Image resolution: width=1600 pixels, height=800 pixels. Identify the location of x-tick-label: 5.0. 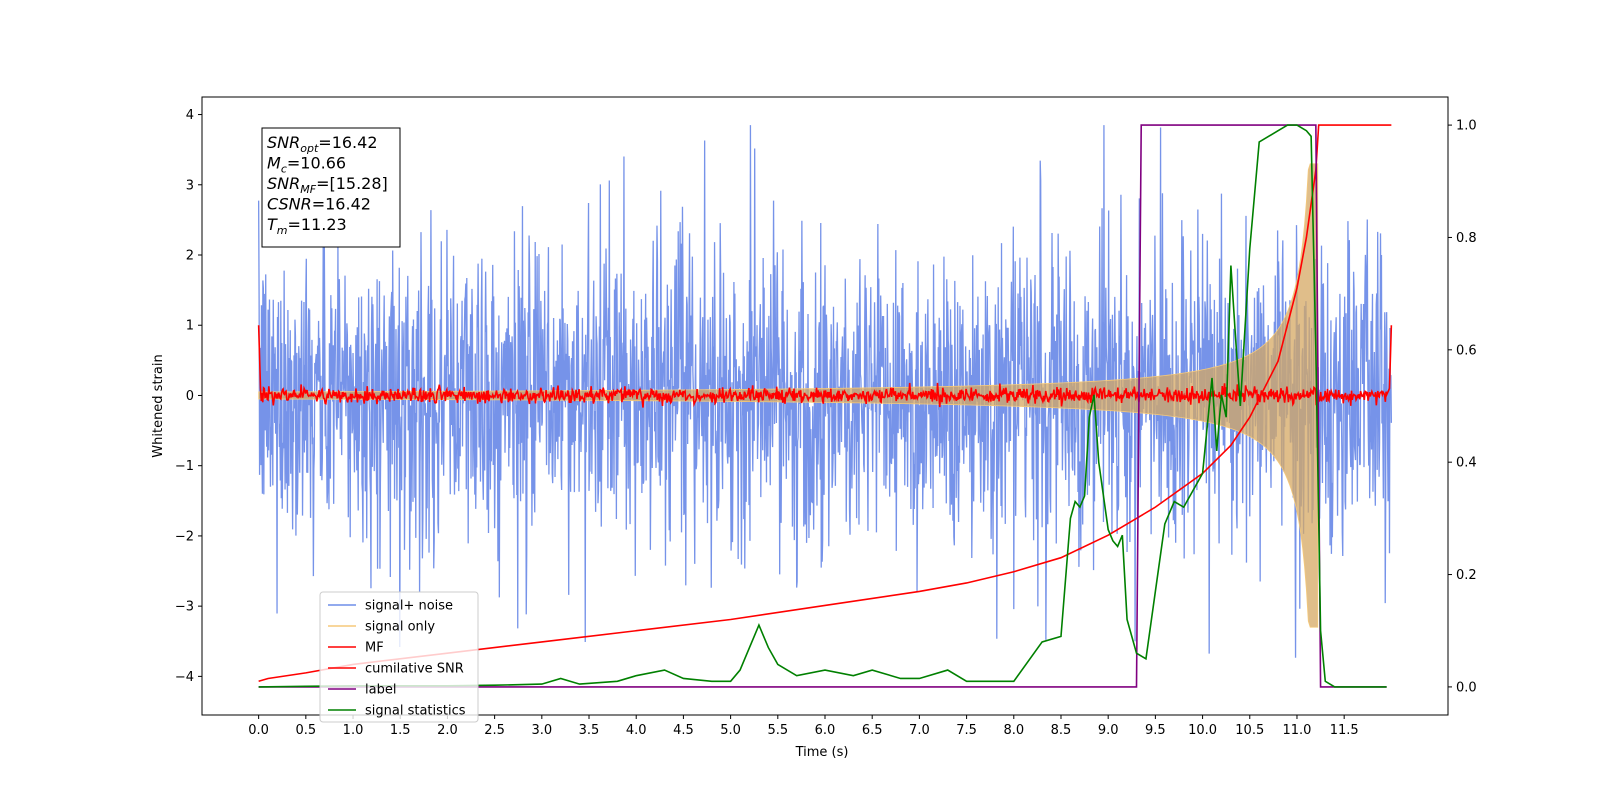
(730, 730).